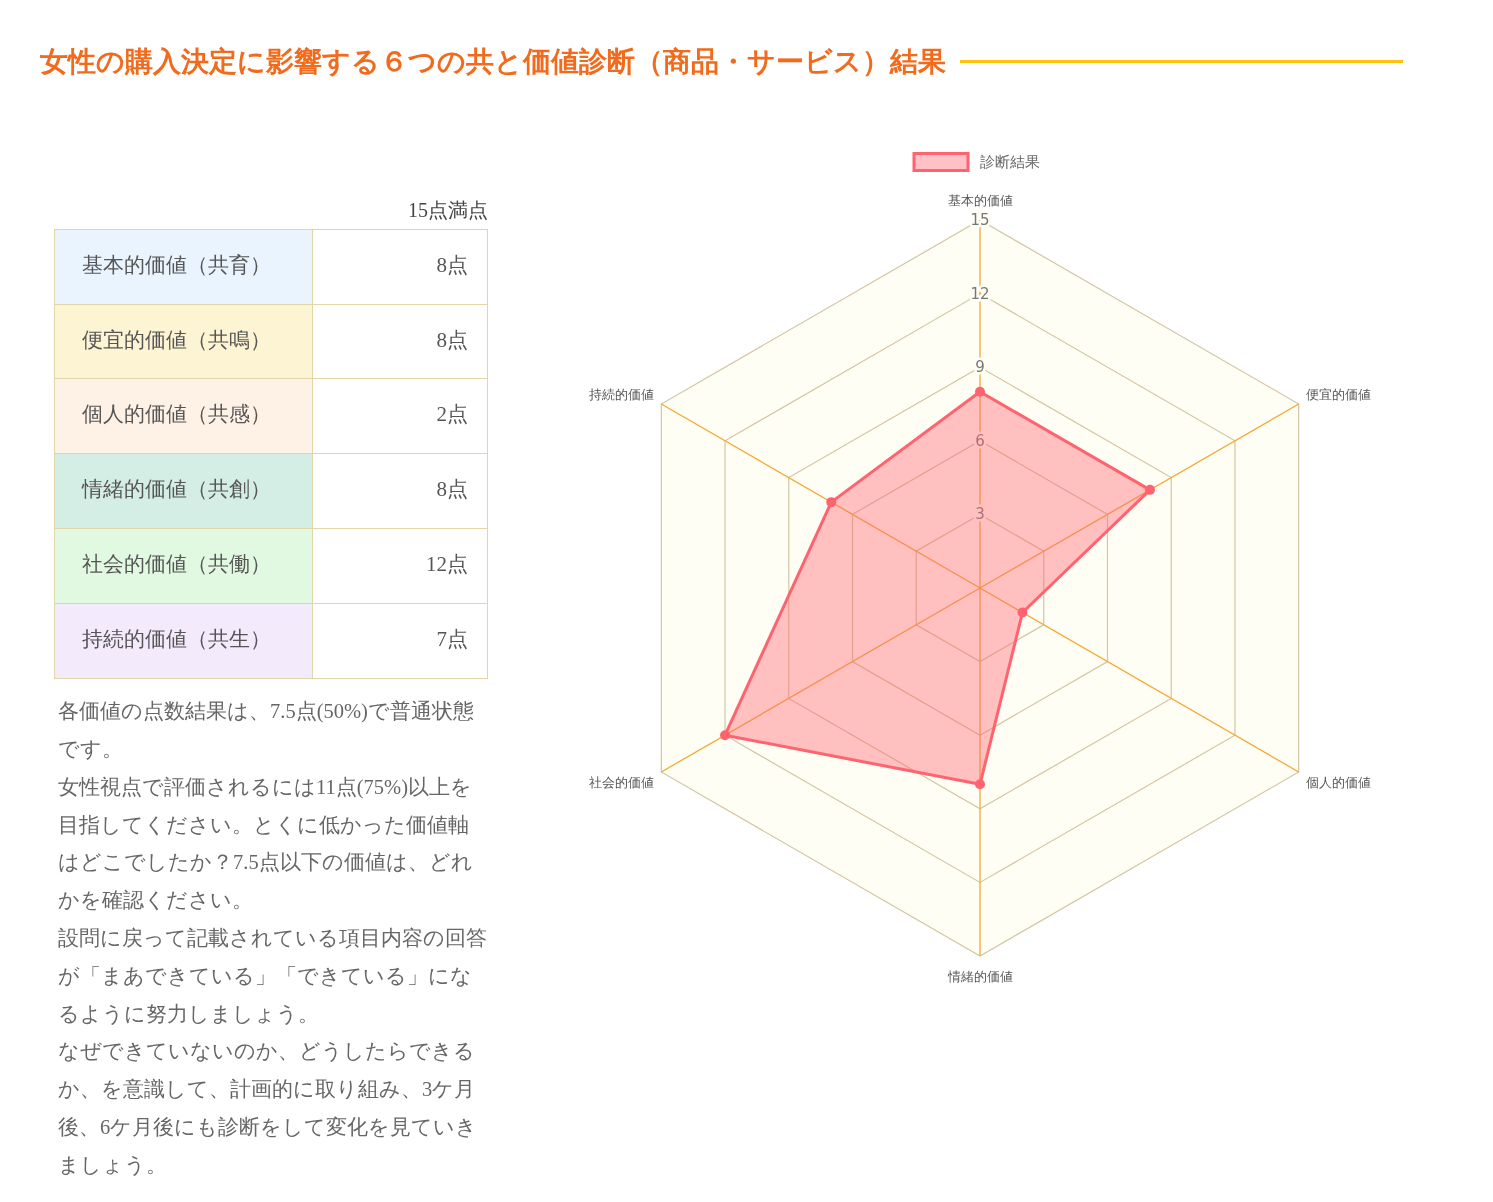  Describe the element at coordinates (266, 844) in the screenshot. I see `text: 女性視点で評価されるには11点(75%)以上を目指してください。とくに低かった価値軸はどこでしたか？7.5点以下の価値は、どれかを確認ください。` at that location.